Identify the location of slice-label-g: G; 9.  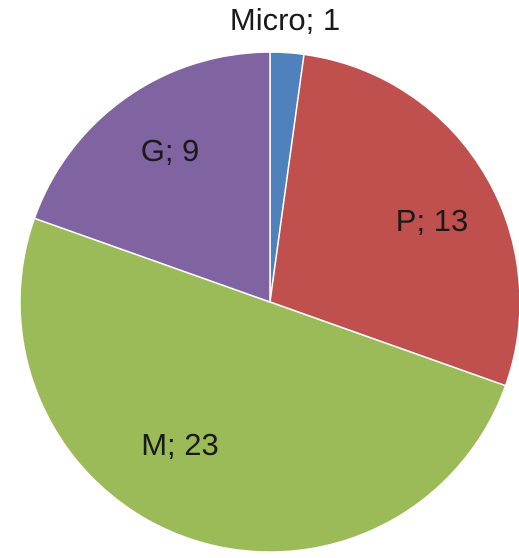
(170, 150).